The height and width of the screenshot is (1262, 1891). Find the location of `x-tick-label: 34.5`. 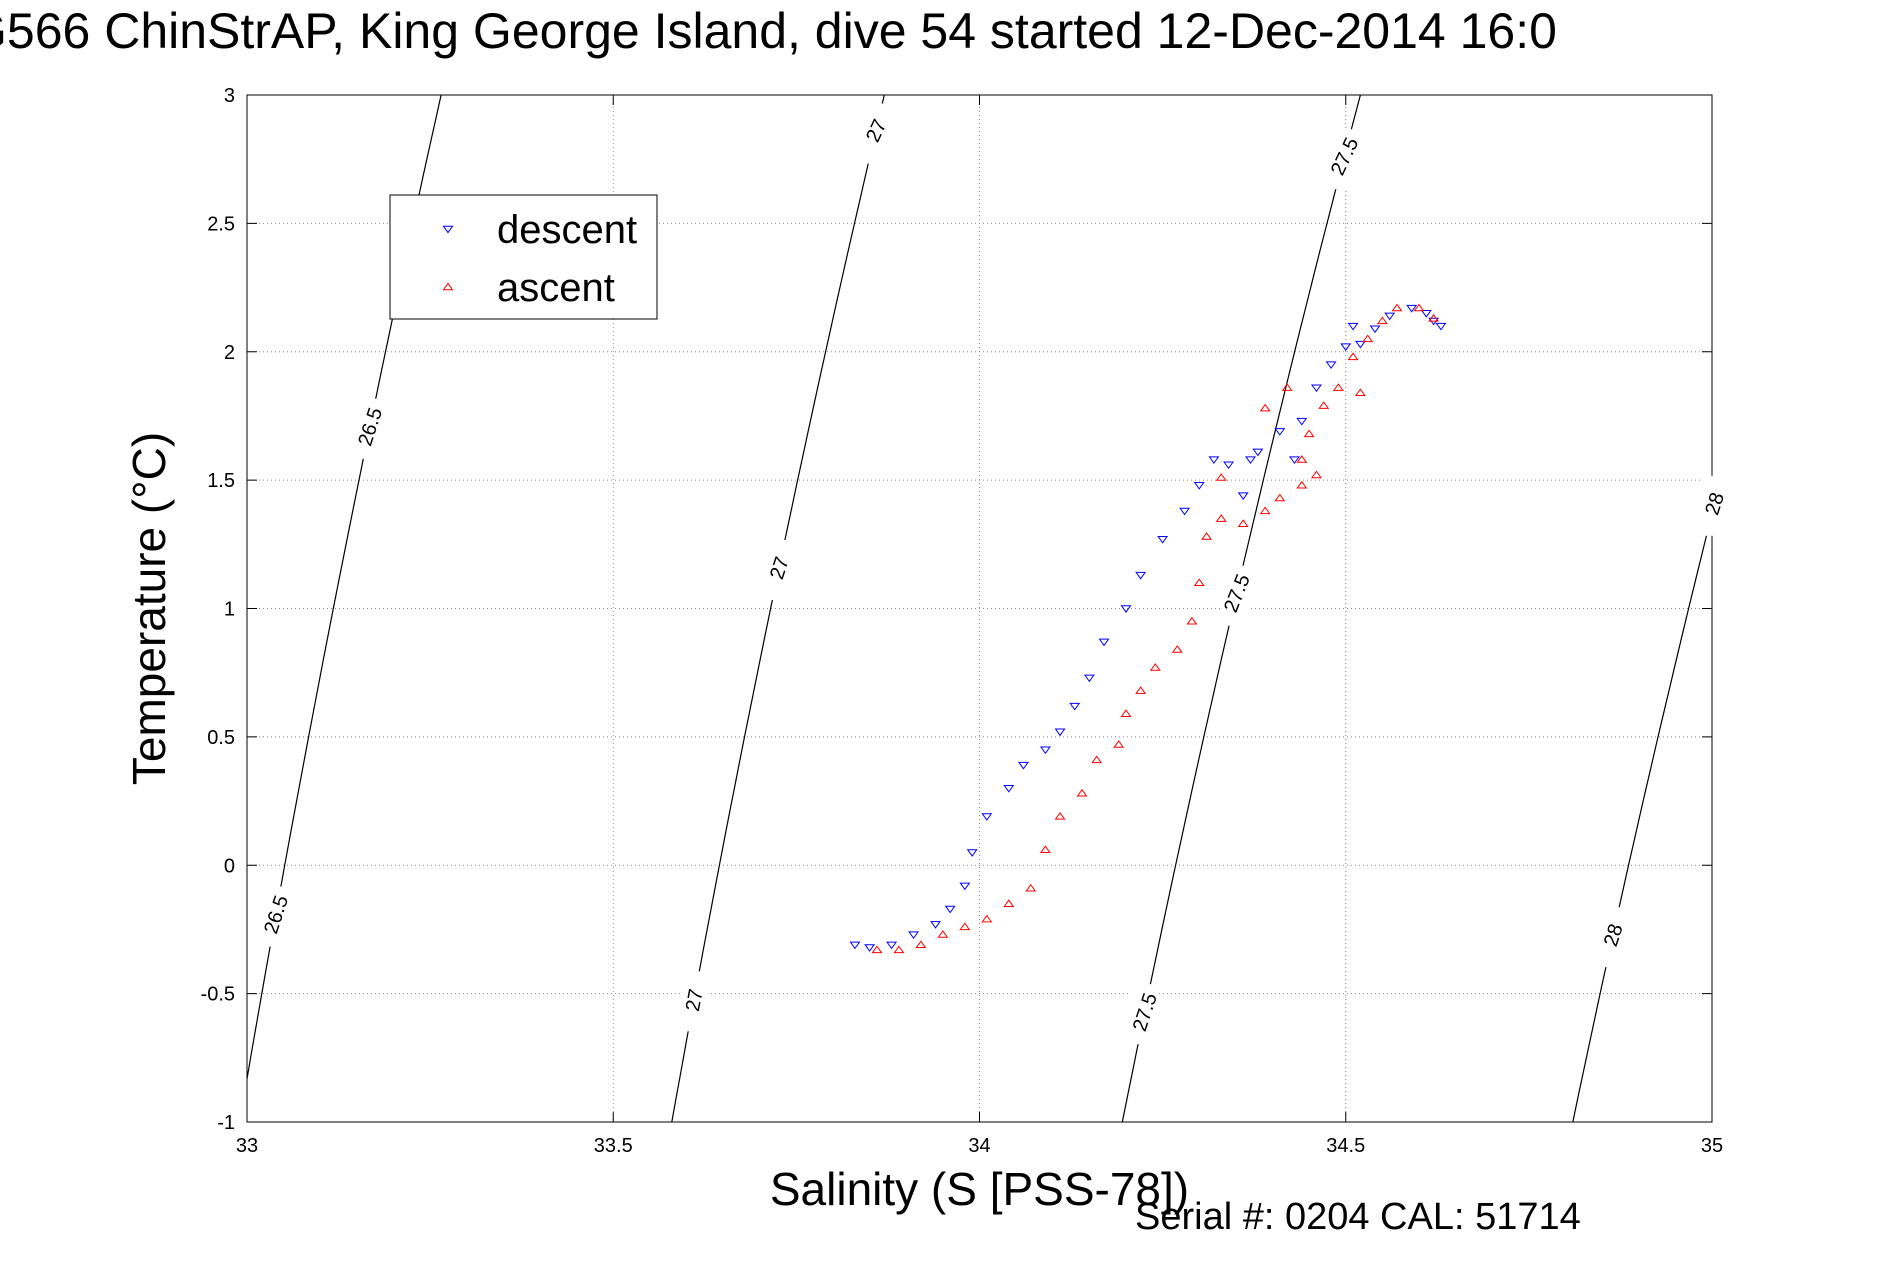

x-tick-label: 34.5 is located at coordinates (1345, 1146).